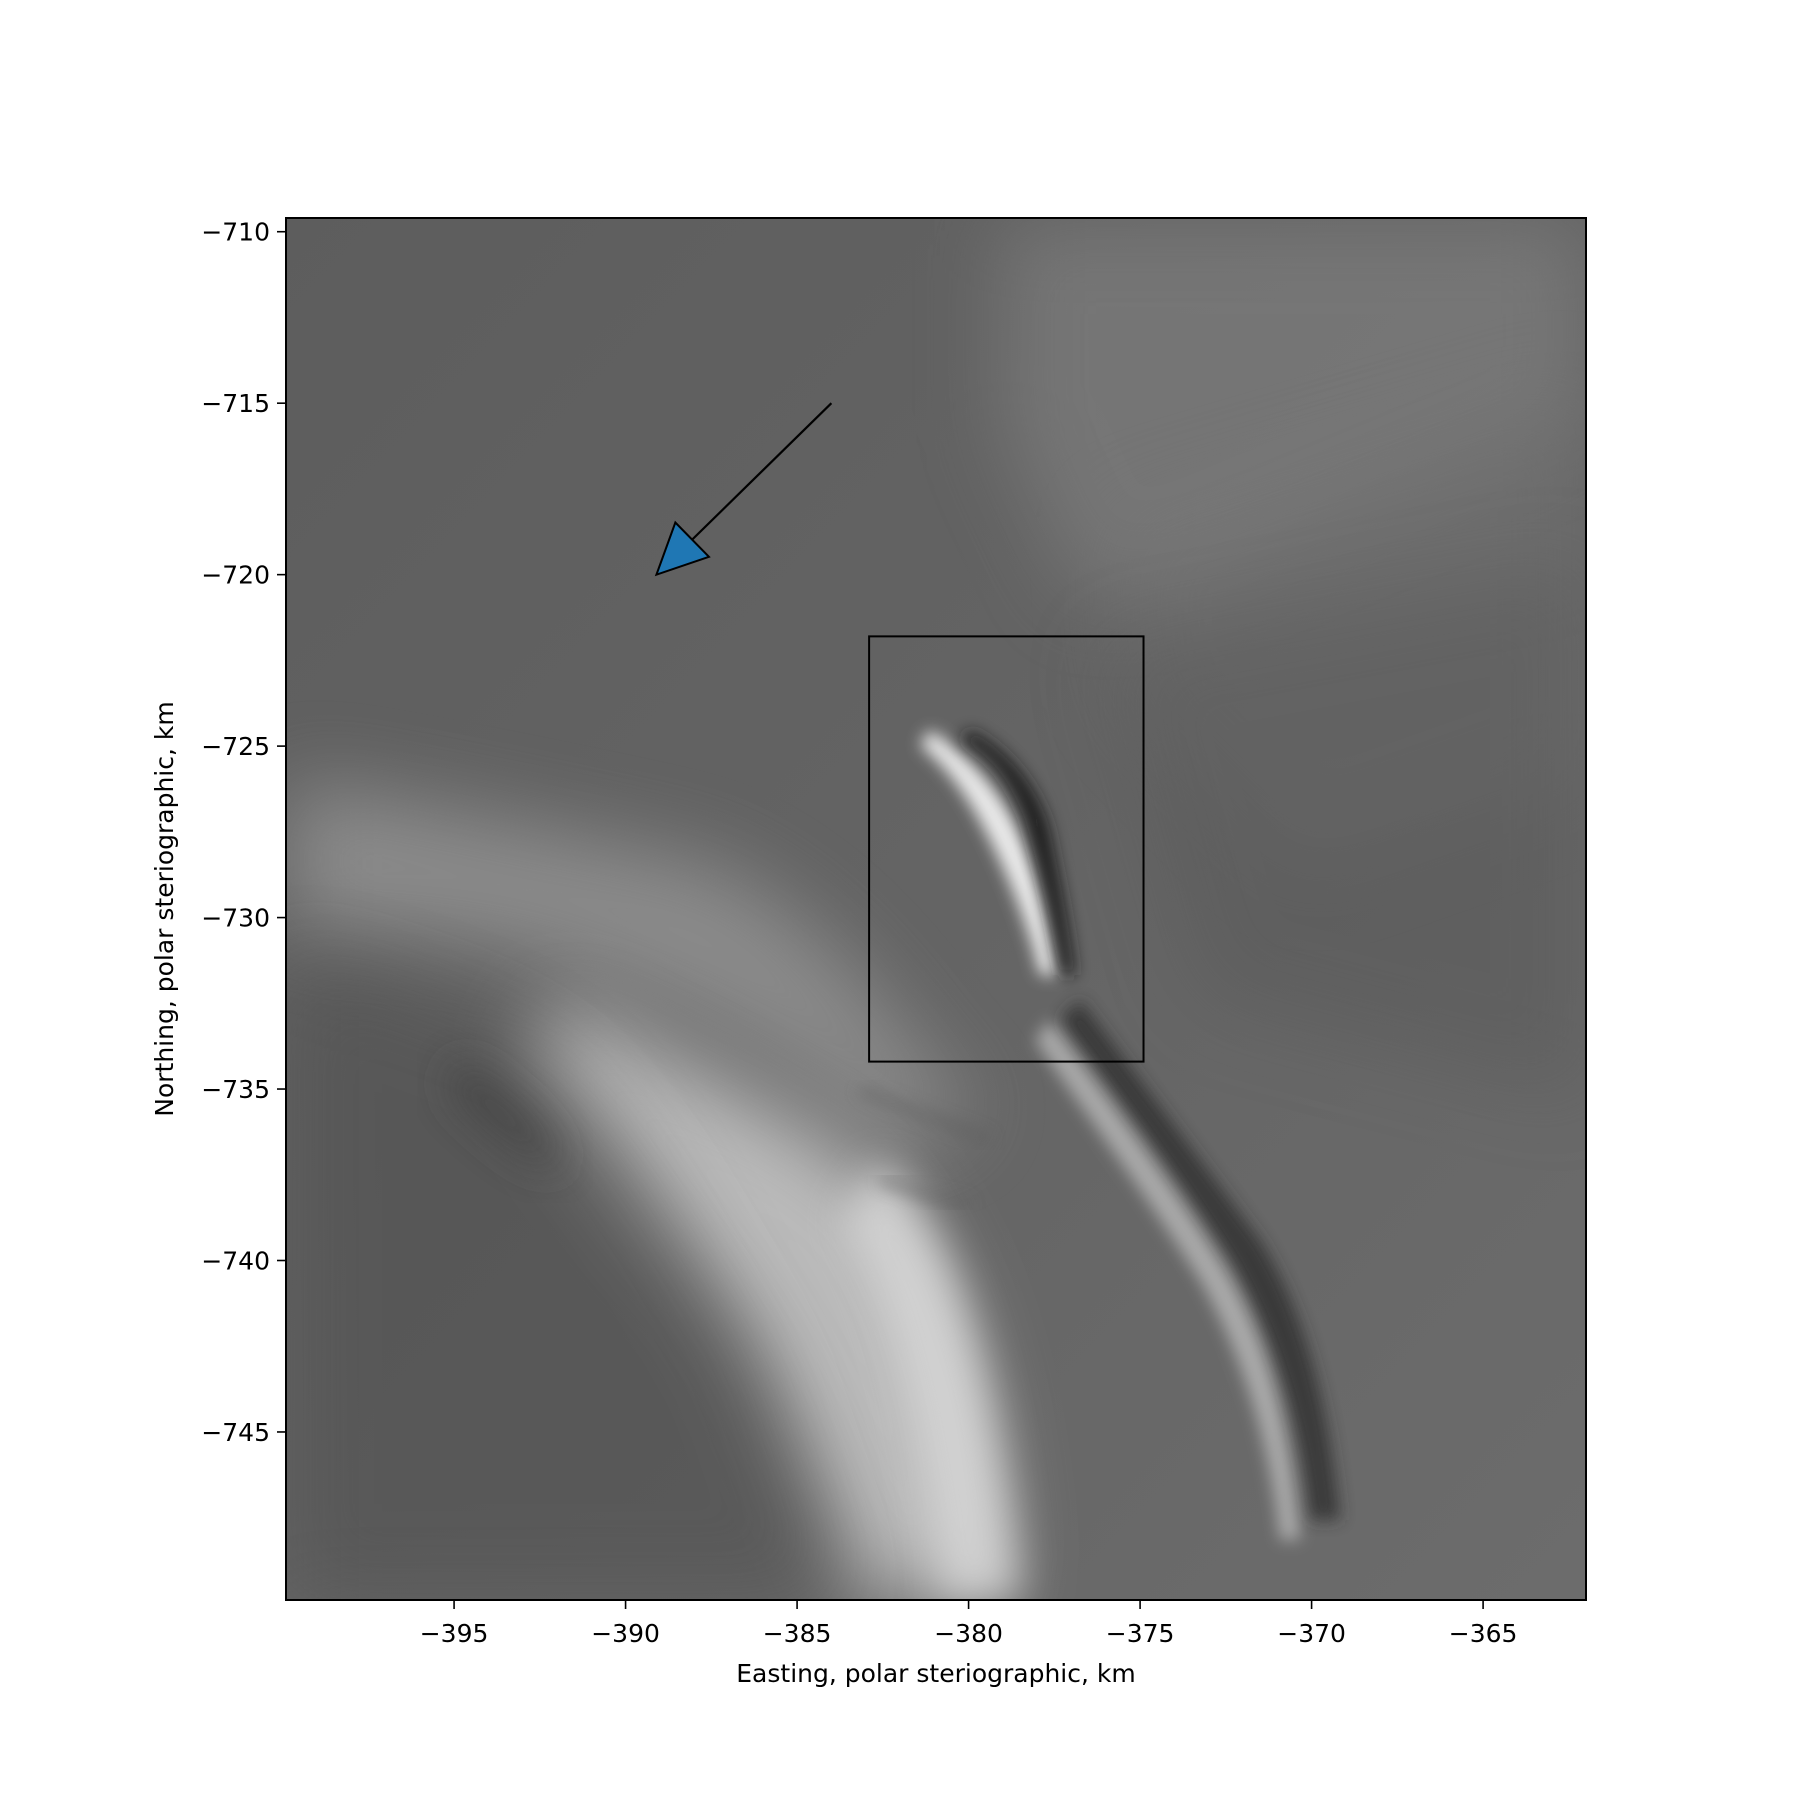 The height and width of the screenshot is (1800, 1800). Describe the element at coordinates (682, 548) in the screenshot. I see `annotation-arrow-head` at that location.